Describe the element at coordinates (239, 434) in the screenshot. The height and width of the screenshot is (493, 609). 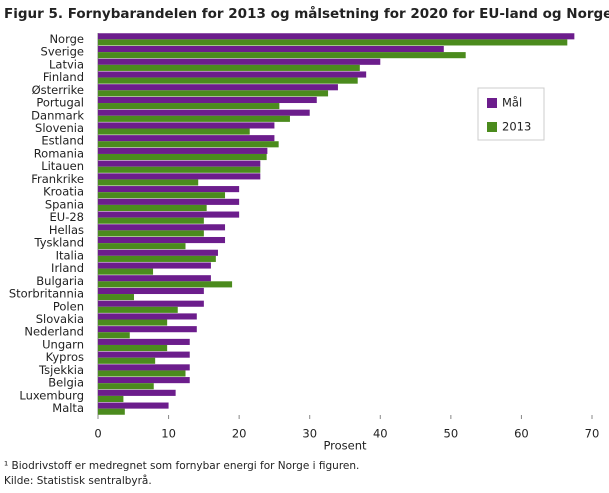
I see `x-tick-label: 20` at that location.